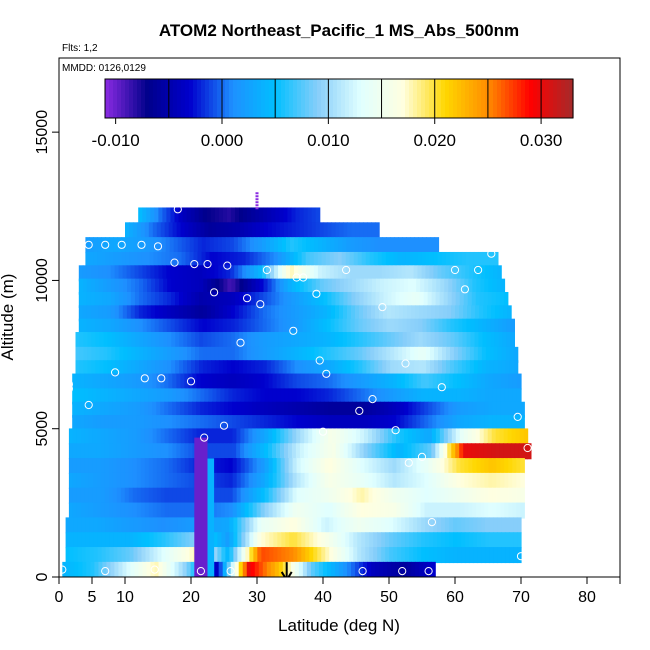 The width and height of the screenshot is (650, 650). Describe the element at coordinates (42, 280) in the screenshot. I see `y-tick-label: 10000` at that location.